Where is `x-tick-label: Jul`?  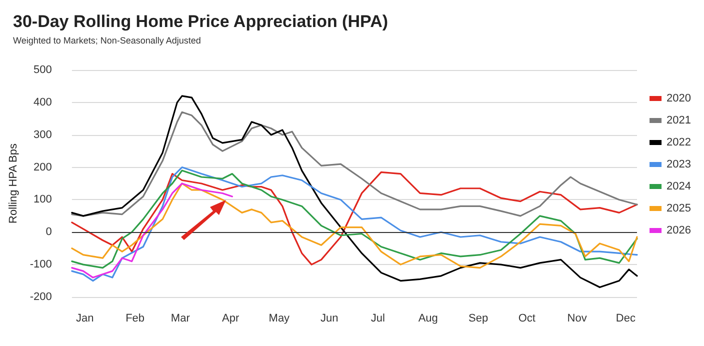
x-tick-label: Jul is located at coordinates (377, 318).